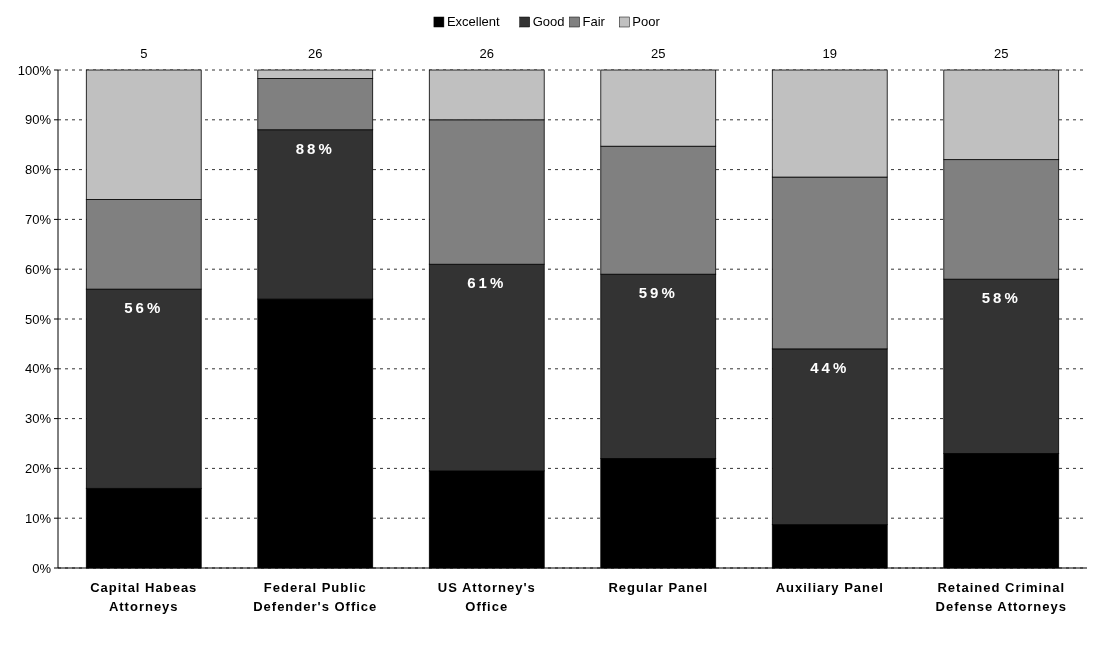 The height and width of the screenshot is (657, 1103). I want to click on x-tick-label: Retained Criminal Defense Attorneys, so click(1001, 597).